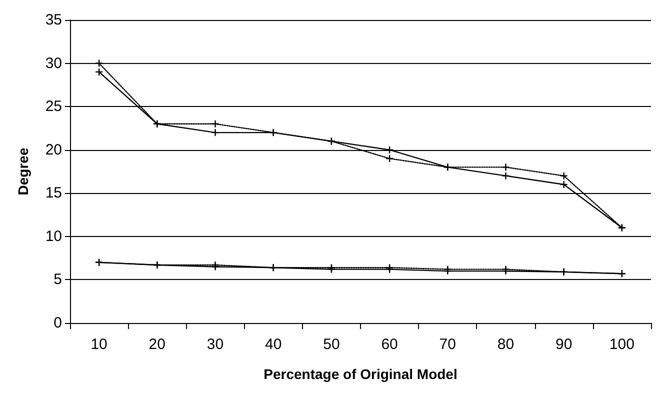 This screenshot has height=401, width=671. I want to click on x-tick-label: 70, so click(447, 344).